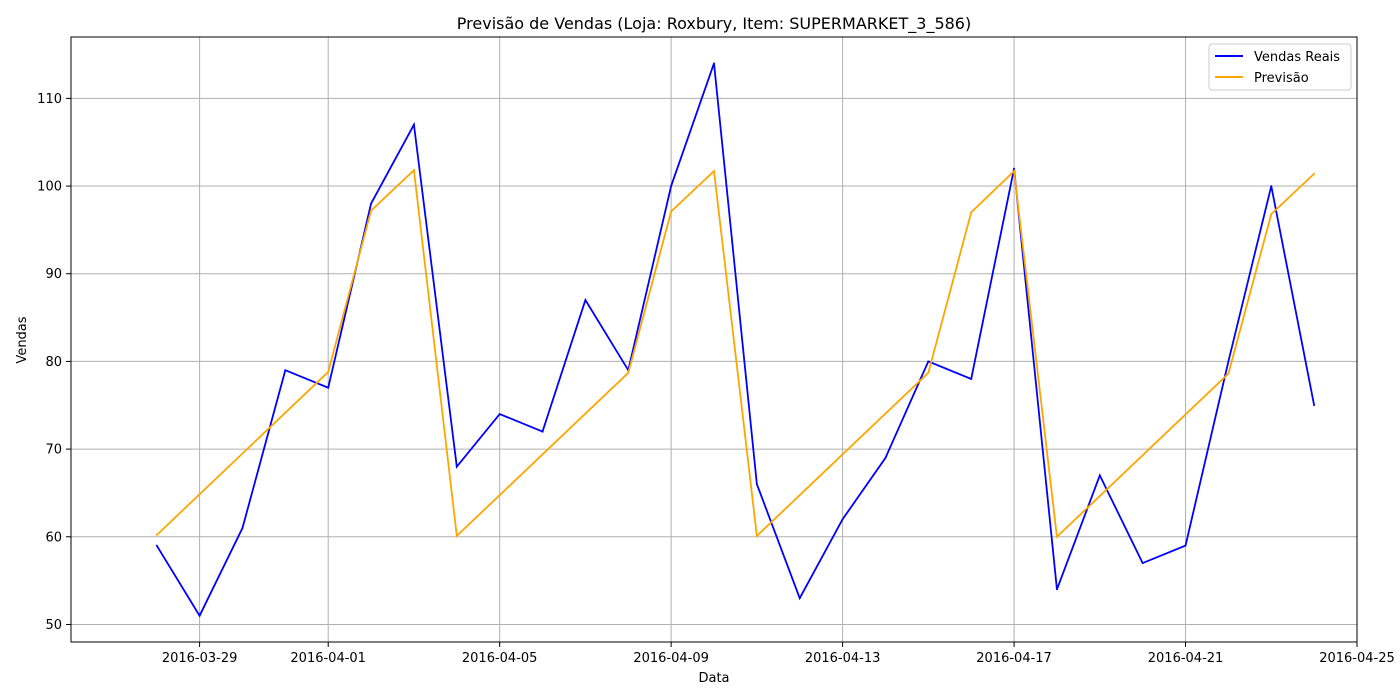 The height and width of the screenshot is (700, 1400). What do you see at coordinates (843, 658) in the screenshot?
I see `x-tick-label: 2016-04-13` at bounding box center [843, 658].